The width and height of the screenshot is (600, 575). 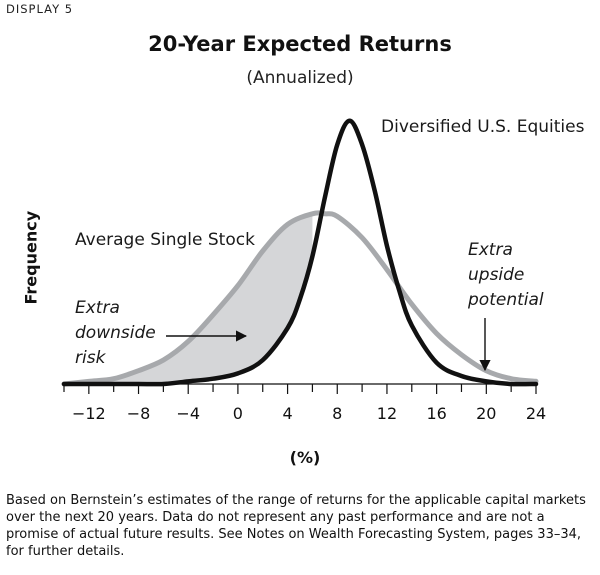 What do you see at coordinates (287, 413) in the screenshot?
I see `x-tick-label: 4` at bounding box center [287, 413].